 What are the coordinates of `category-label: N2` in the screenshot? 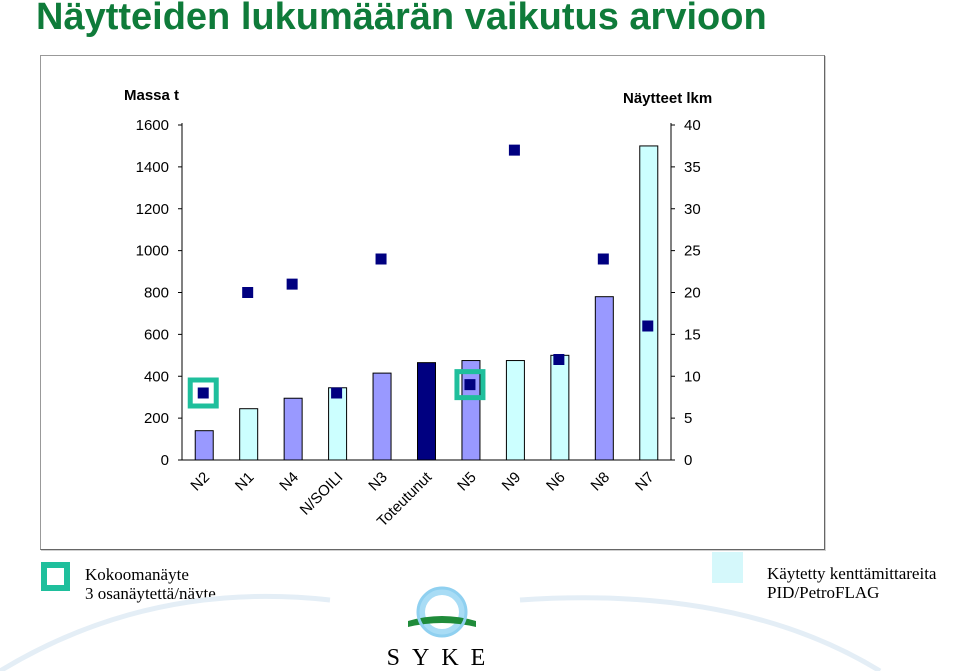 It's located at (200, 482).